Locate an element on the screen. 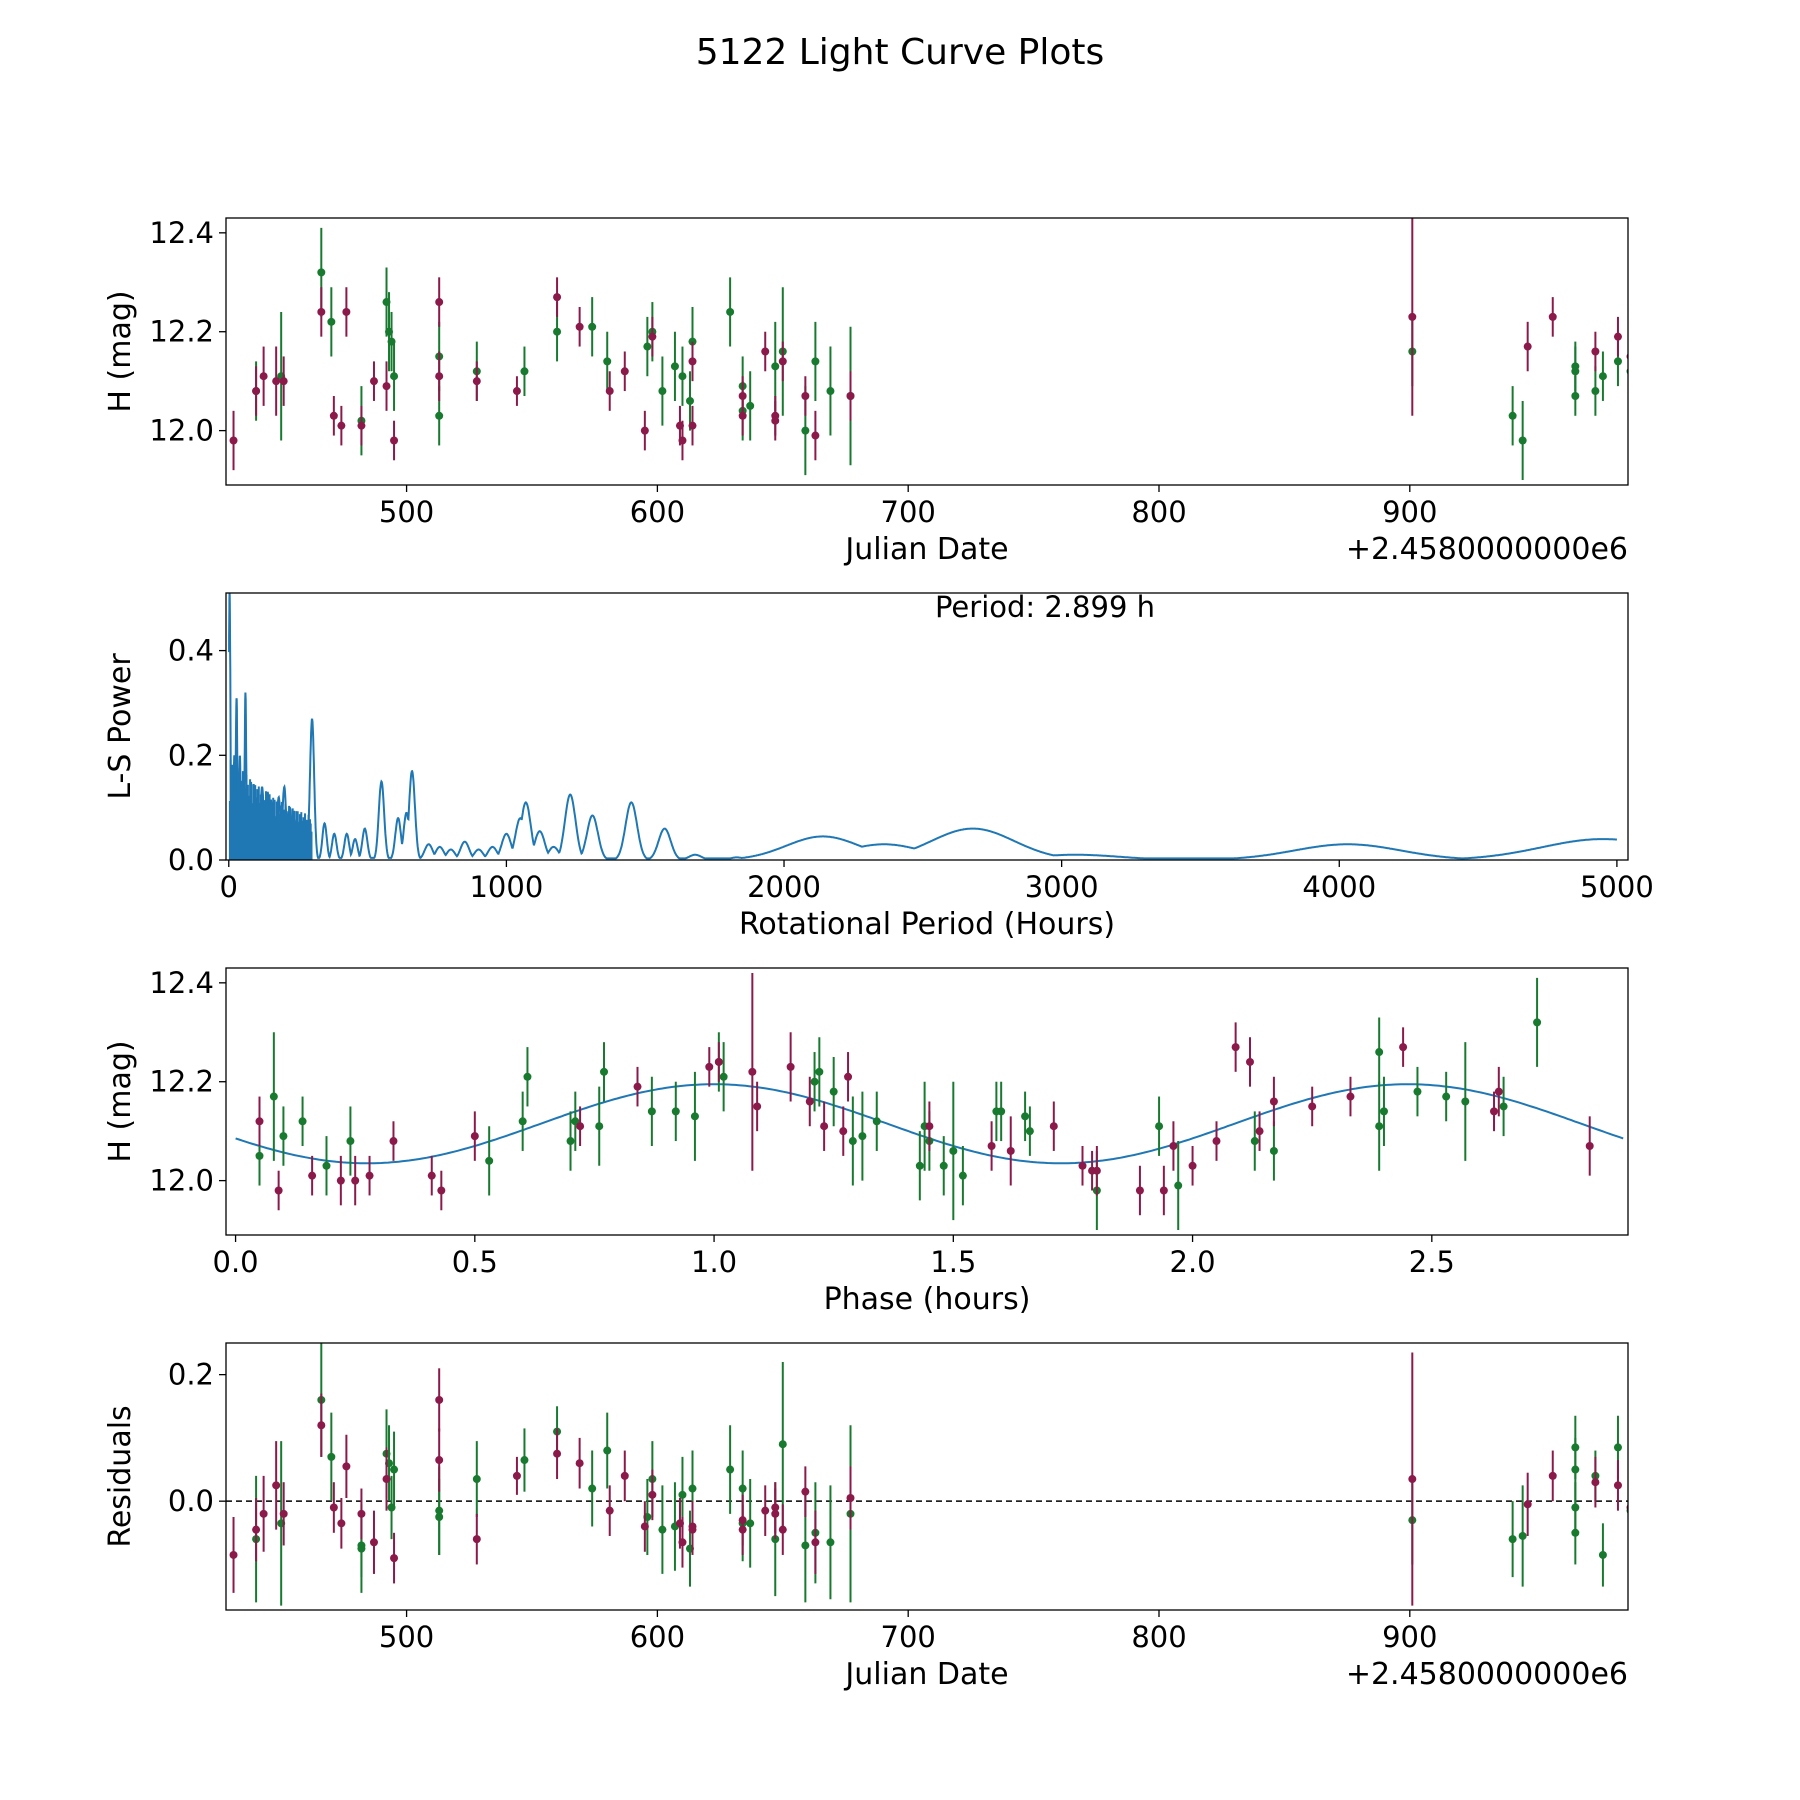 Image resolution: width=1800 pixels, height=1800 pixels. x-tick-label: 800 is located at coordinates (1158, 1637).